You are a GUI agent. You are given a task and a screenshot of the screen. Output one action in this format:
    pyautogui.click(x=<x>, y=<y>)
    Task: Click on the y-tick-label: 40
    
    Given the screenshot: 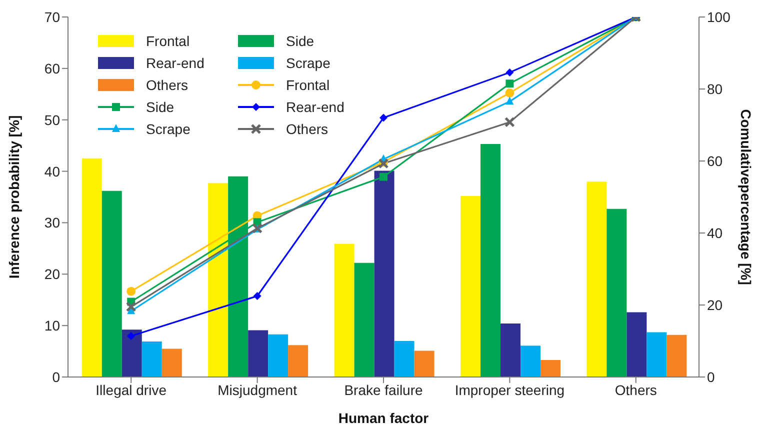 What is the action you would take?
    pyautogui.click(x=52, y=171)
    